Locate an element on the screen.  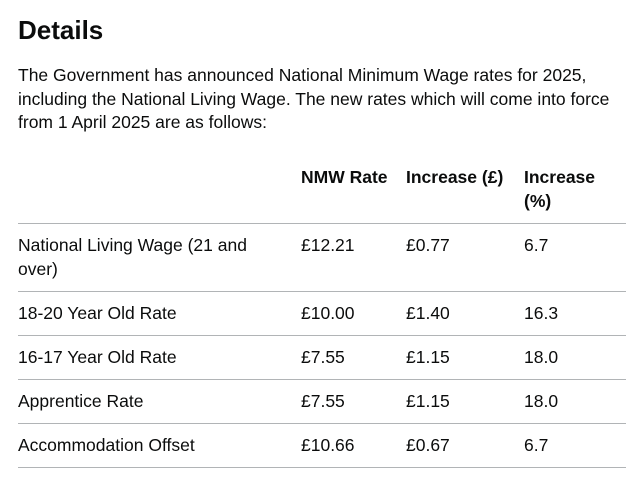
row-category: Apprentice Rate is located at coordinates (159, 401).